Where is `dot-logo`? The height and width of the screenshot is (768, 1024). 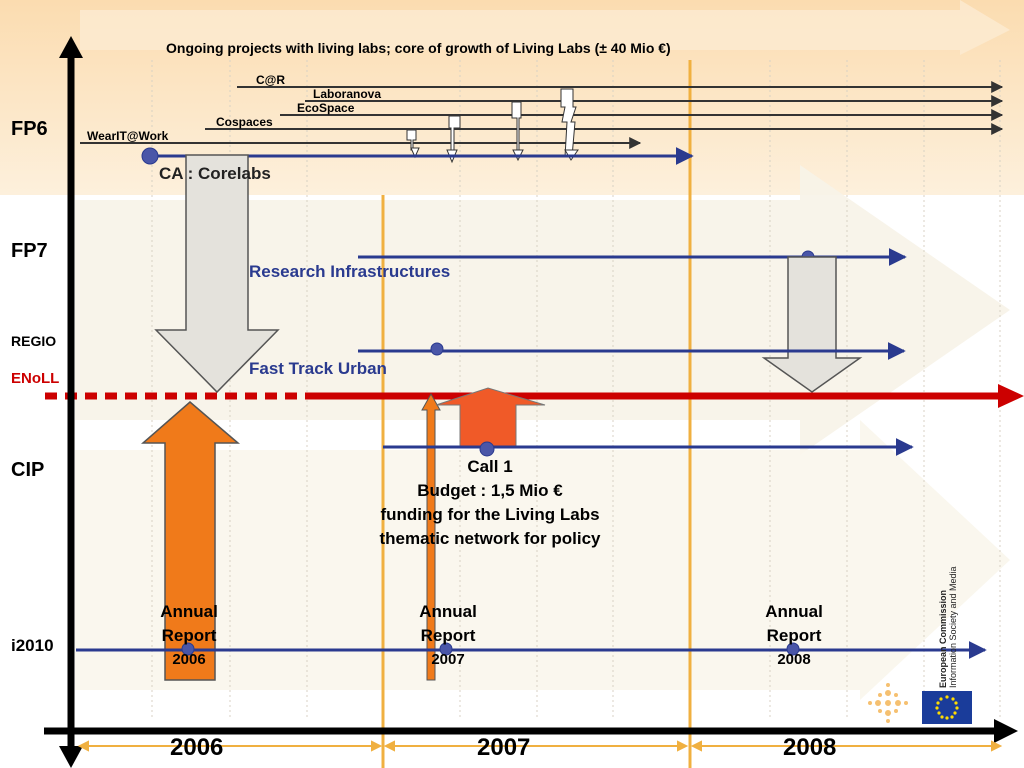
dot-logo is located at coordinates (888, 703).